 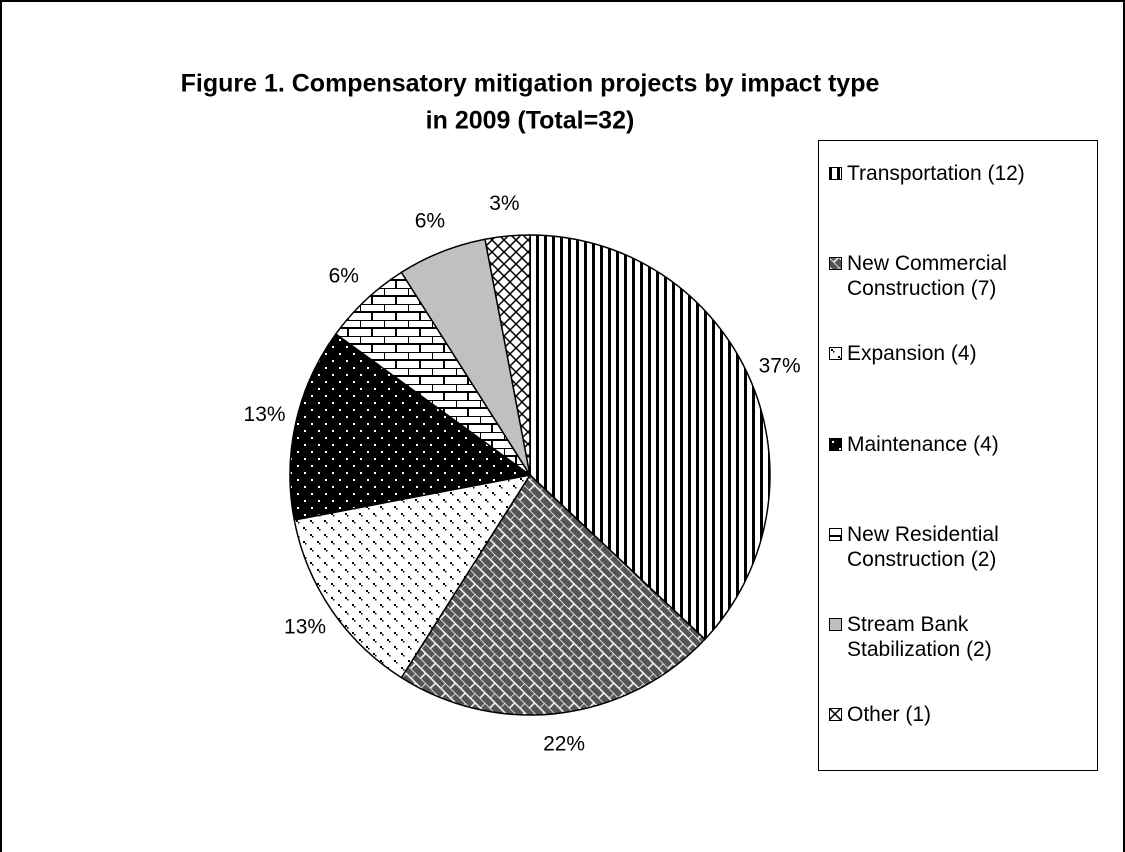 I want to click on legend-label: Other (1), so click(x=889, y=714).